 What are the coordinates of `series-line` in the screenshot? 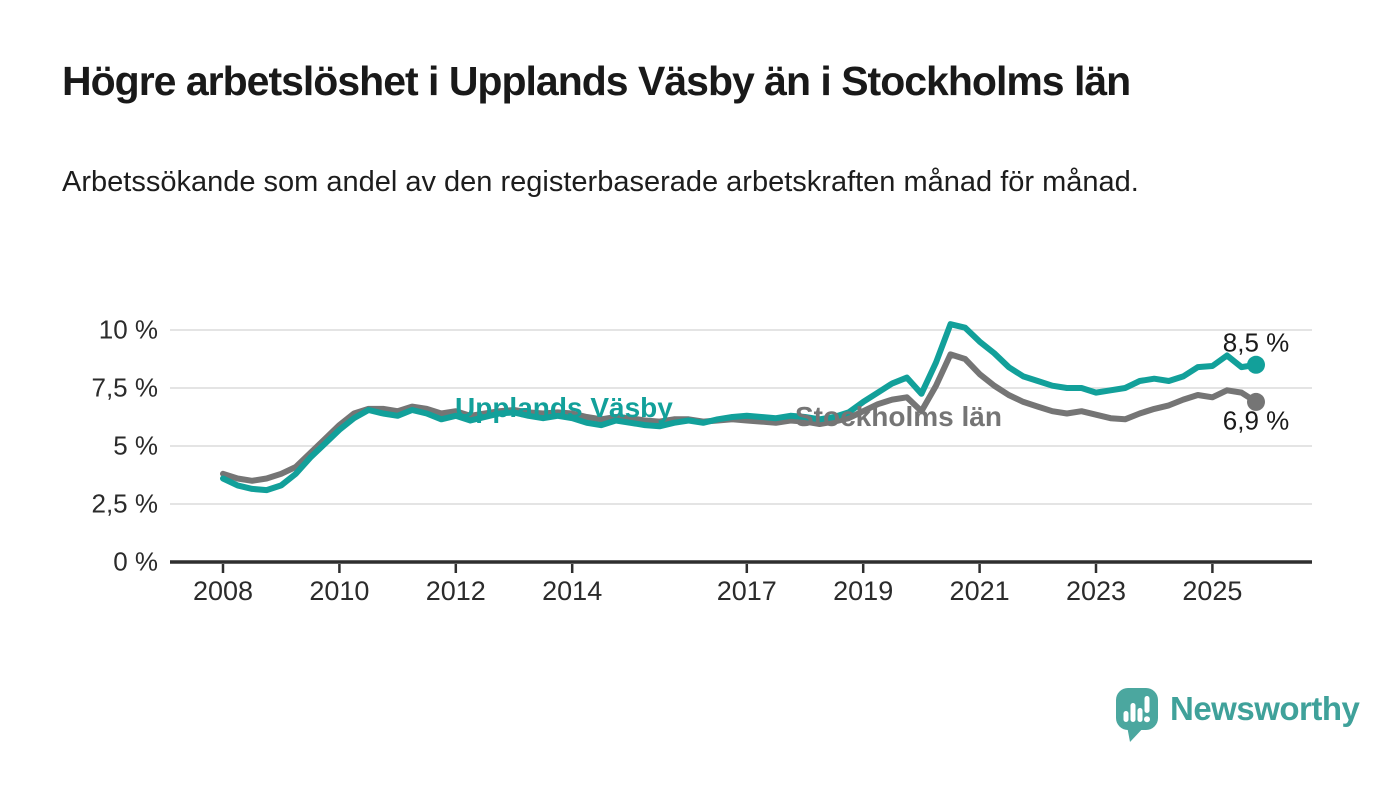 It's located at (739, 417).